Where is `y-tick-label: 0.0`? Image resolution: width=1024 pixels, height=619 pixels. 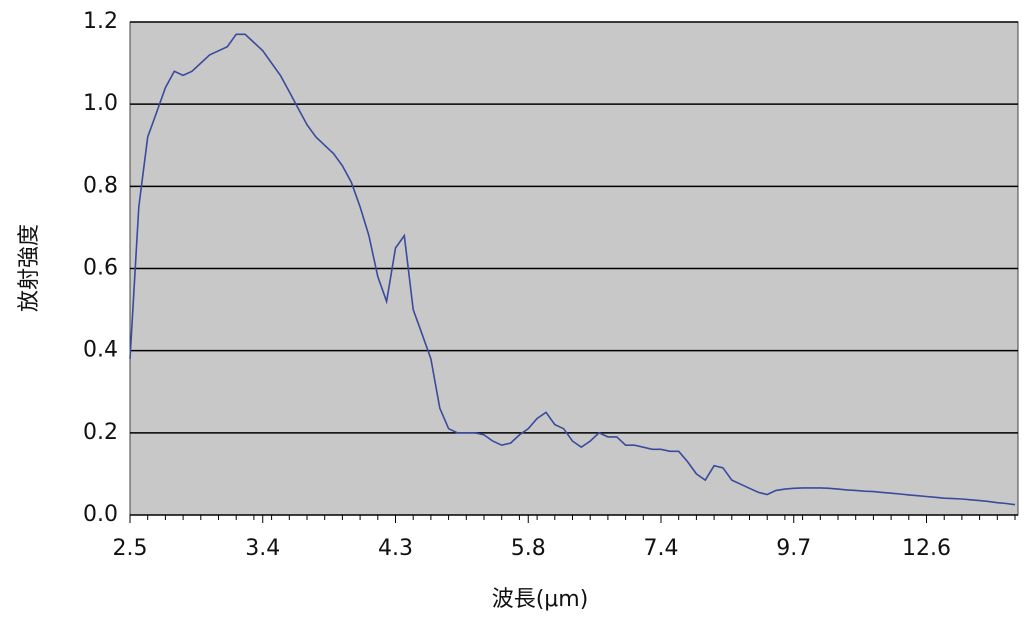 y-tick-label: 0.0 is located at coordinates (100, 514).